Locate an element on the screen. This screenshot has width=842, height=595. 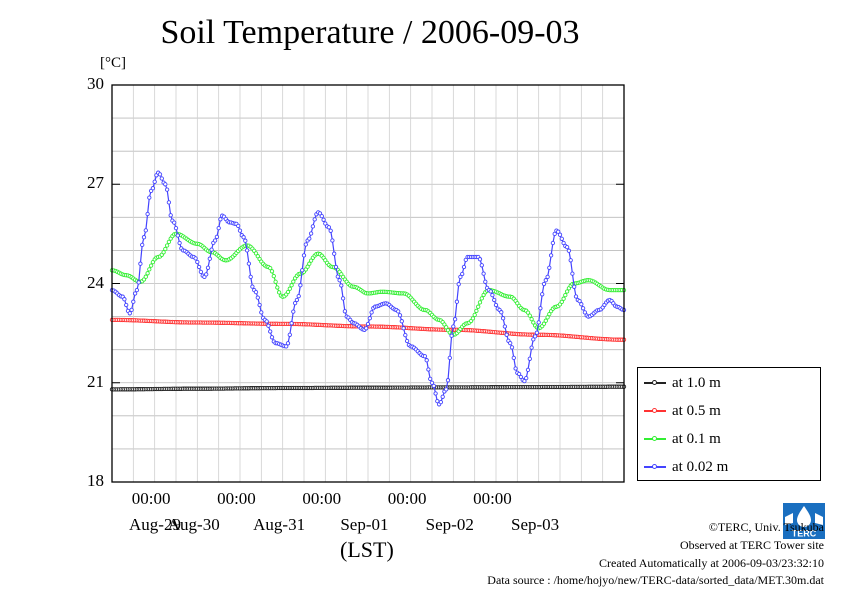
x-date-label: Sep-02 is located at coordinates (449, 524).